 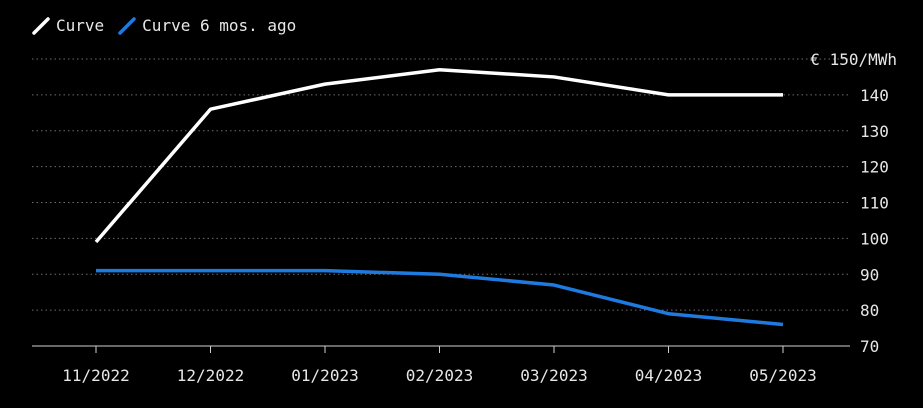 I want to click on legend-item-curve: Curve, so click(x=68, y=25).